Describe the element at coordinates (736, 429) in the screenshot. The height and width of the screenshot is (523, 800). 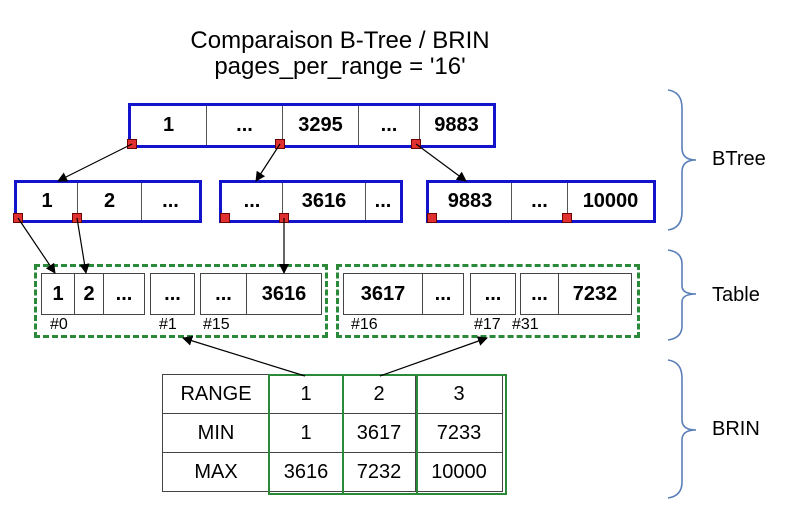
I see `brin-label: BRIN` at that location.